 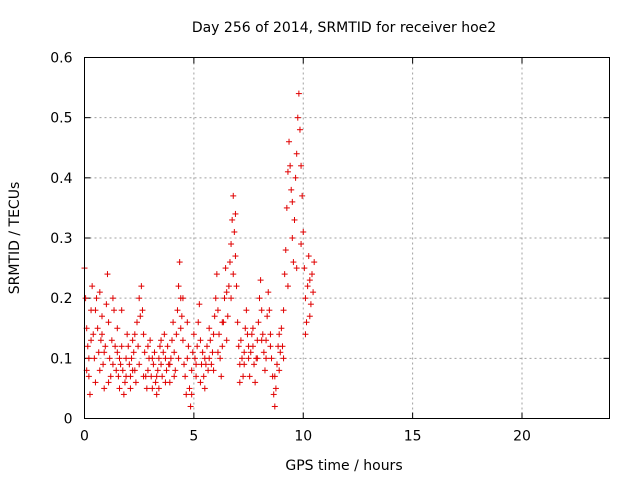 What do you see at coordinates (84, 437) in the screenshot?
I see `x-tick-label: 0` at bounding box center [84, 437].